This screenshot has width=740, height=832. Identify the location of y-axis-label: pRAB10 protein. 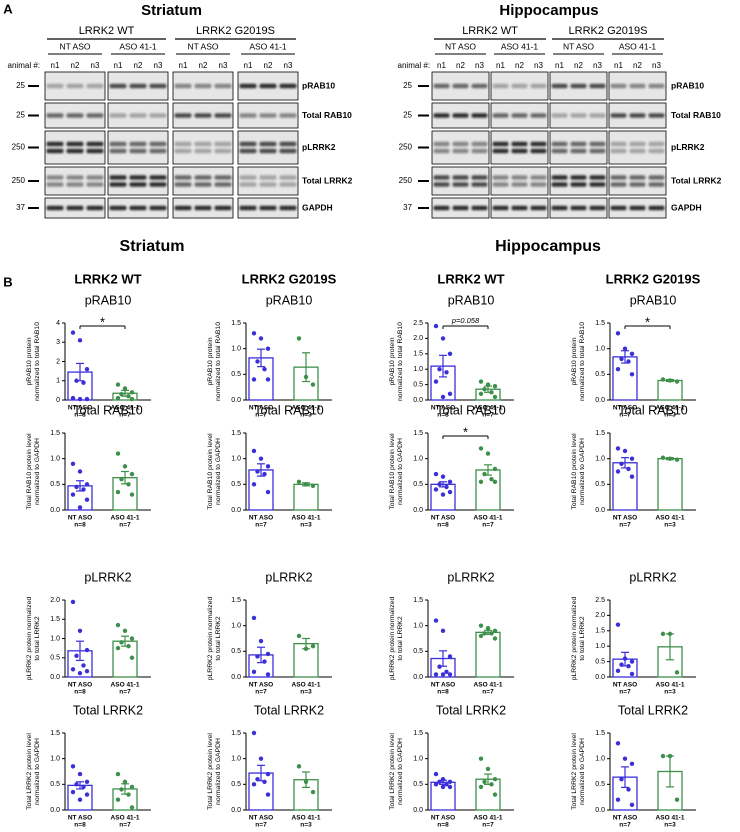
(210, 361).